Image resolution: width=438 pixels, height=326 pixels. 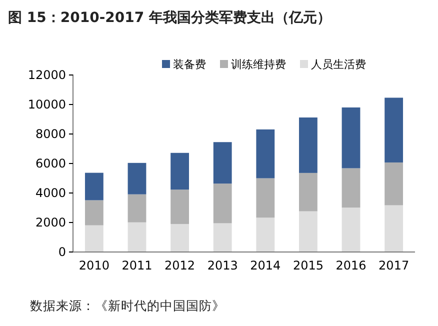 I want to click on x-tick-label: 2015, so click(x=308, y=265).